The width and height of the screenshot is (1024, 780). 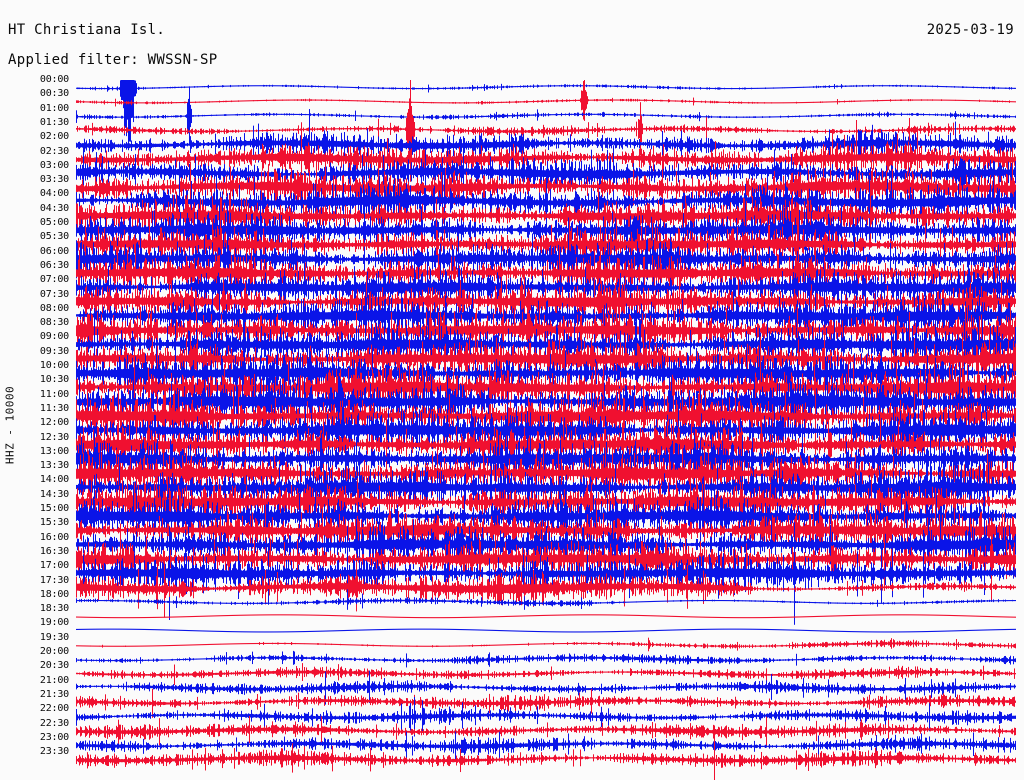 What do you see at coordinates (54, 408) in the screenshot?
I see `time-label: 11:30` at bounding box center [54, 408].